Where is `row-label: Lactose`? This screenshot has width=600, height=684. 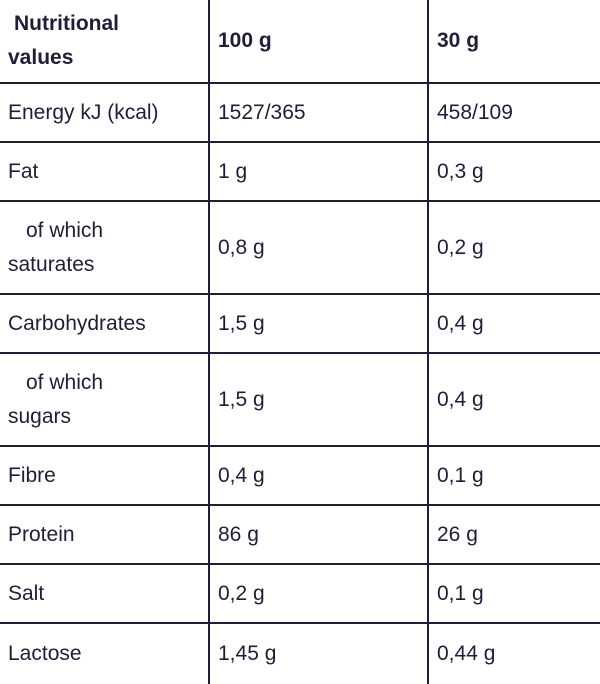
row-label: Lactose is located at coordinates (105, 653).